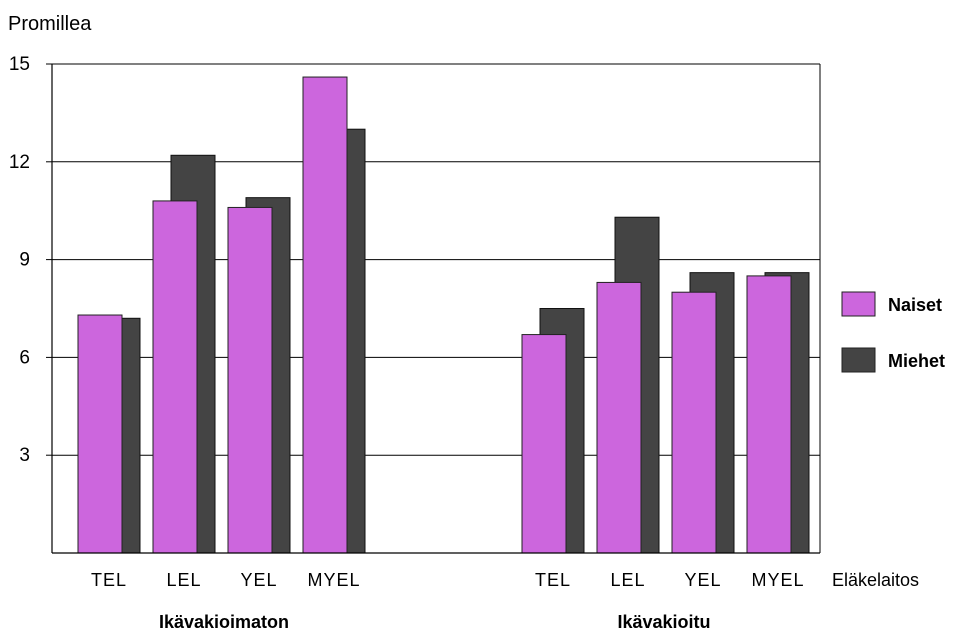  Describe the element at coordinates (435, 622) in the screenshot. I see `group-labels: Ikävakioimaton Ikävakioitu` at that location.